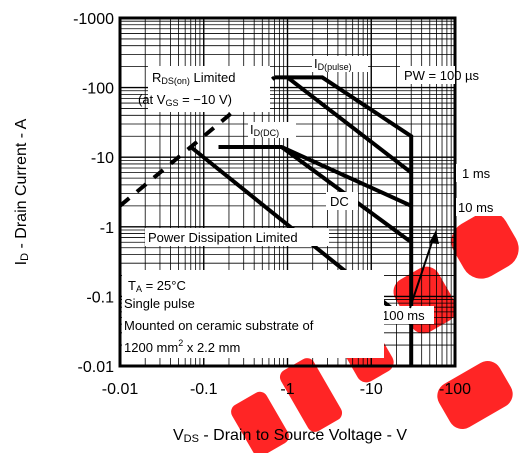  I want to click on x-tick-labels: -0.01 -0.1 -1 -10 -100, so click(286, 389).